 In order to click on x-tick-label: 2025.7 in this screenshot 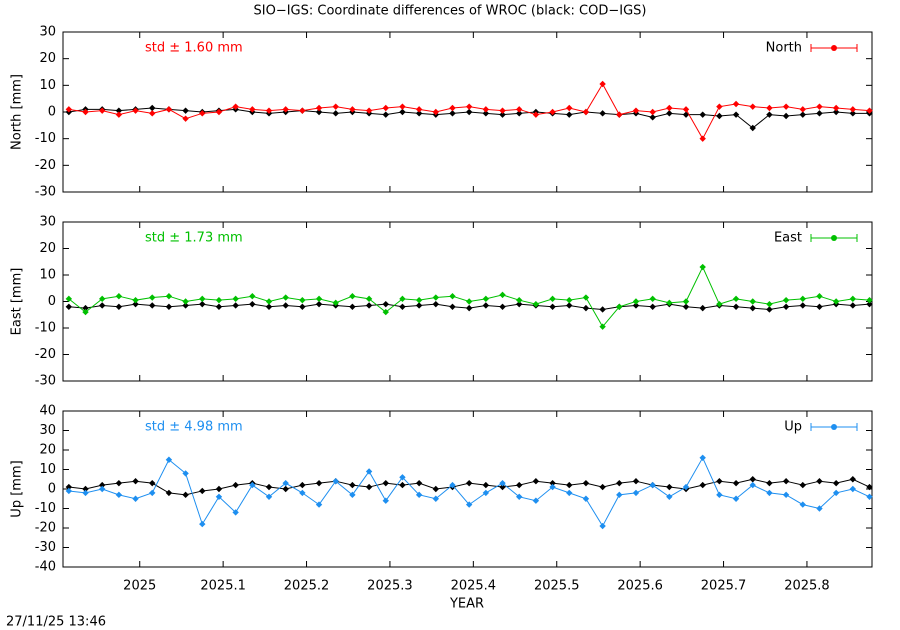, I will do `click(724, 586)`.